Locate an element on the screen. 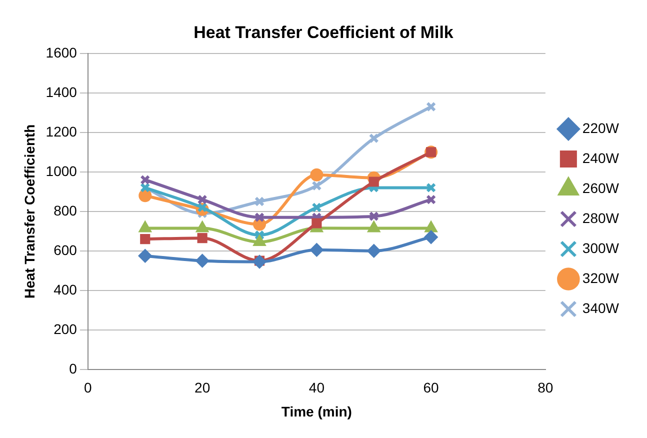 The image size is (647, 438). legend-label: 280W is located at coordinates (601, 218).